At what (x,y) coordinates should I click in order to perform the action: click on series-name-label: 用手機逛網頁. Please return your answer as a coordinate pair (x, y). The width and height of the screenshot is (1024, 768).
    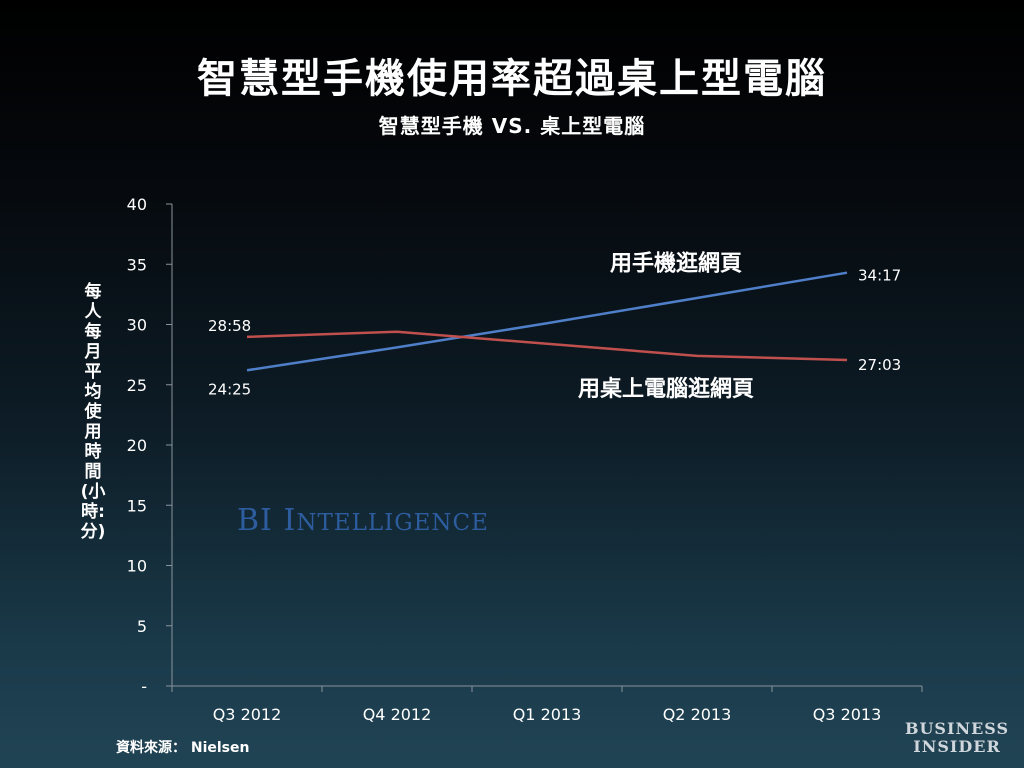
    Looking at the image, I should click on (676, 264).